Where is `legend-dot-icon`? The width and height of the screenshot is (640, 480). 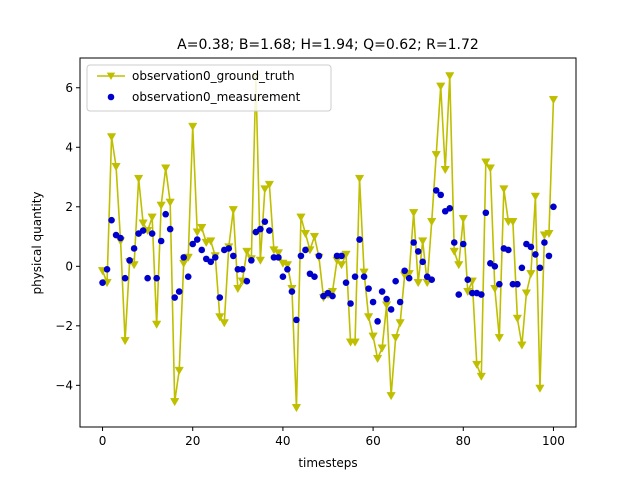 legend-dot-icon is located at coordinates (111, 97).